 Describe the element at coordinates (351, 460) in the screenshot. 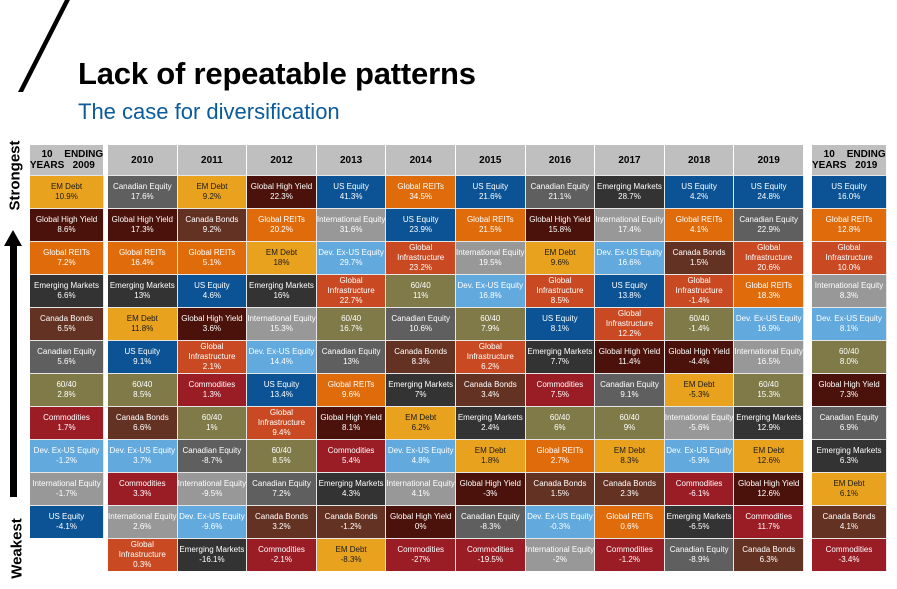

I see `asset-return: 5.4%` at that location.